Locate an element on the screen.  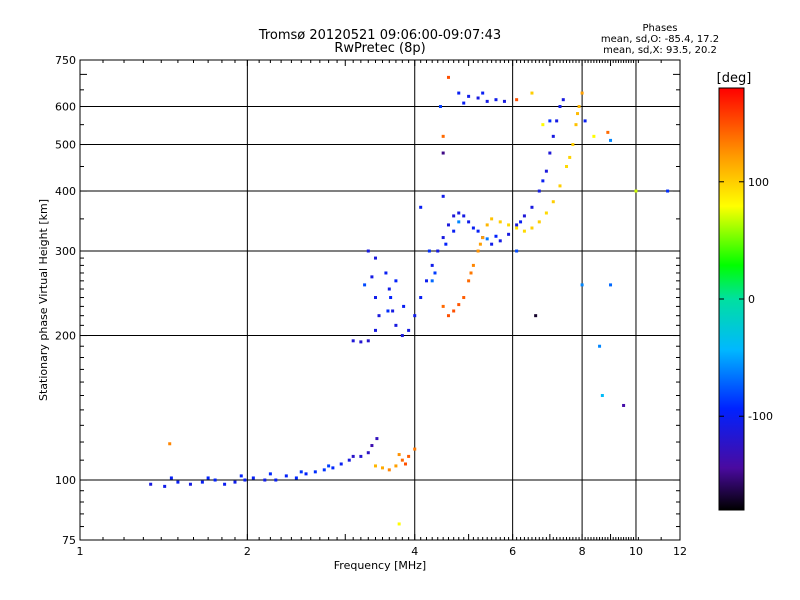
colorbar-label: [deg] is located at coordinates (734, 78).